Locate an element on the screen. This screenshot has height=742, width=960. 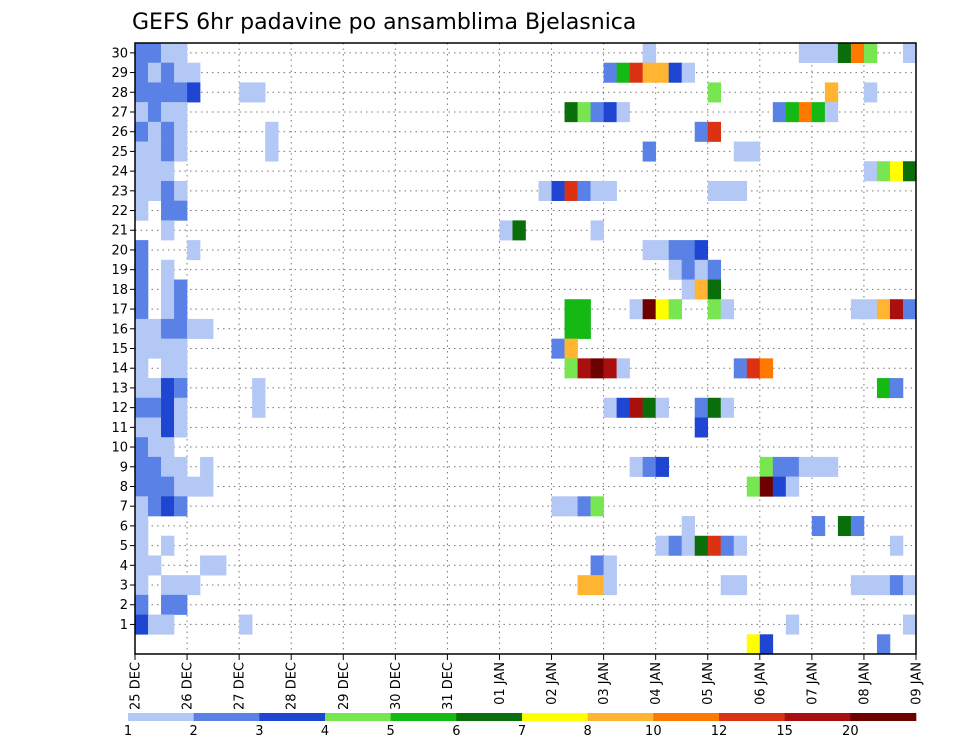
x-tick-label: 02 JAN is located at coordinates (552, 683).